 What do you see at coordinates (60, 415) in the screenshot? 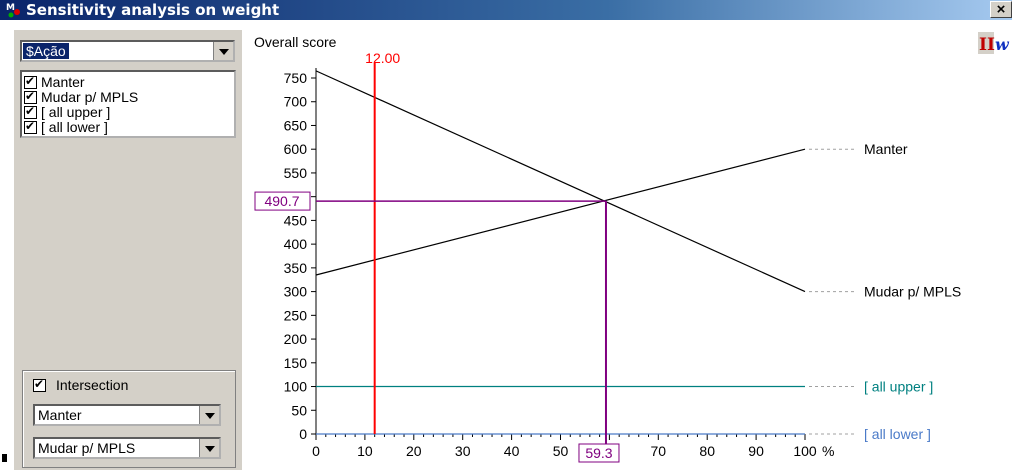
I see `intersection-select-1-value: Manter` at bounding box center [60, 415].